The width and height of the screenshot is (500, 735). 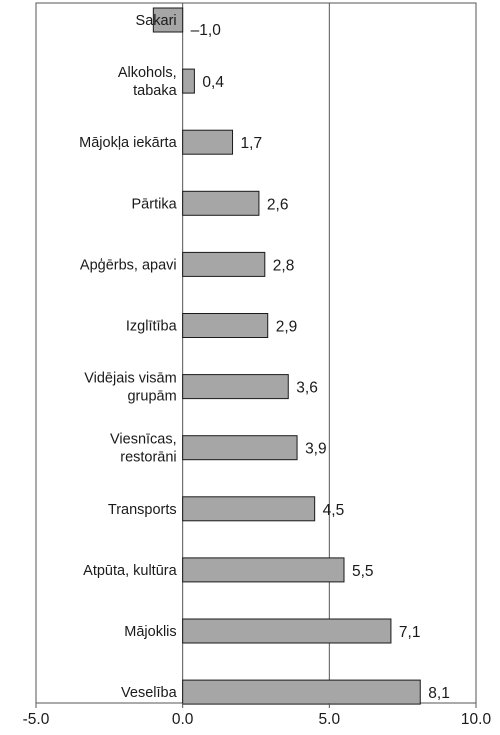 What do you see at coordinates (148, 82) in the screenshot?
I see `category-label: Alkohols, tabaka` at bounding box center [148, 82].